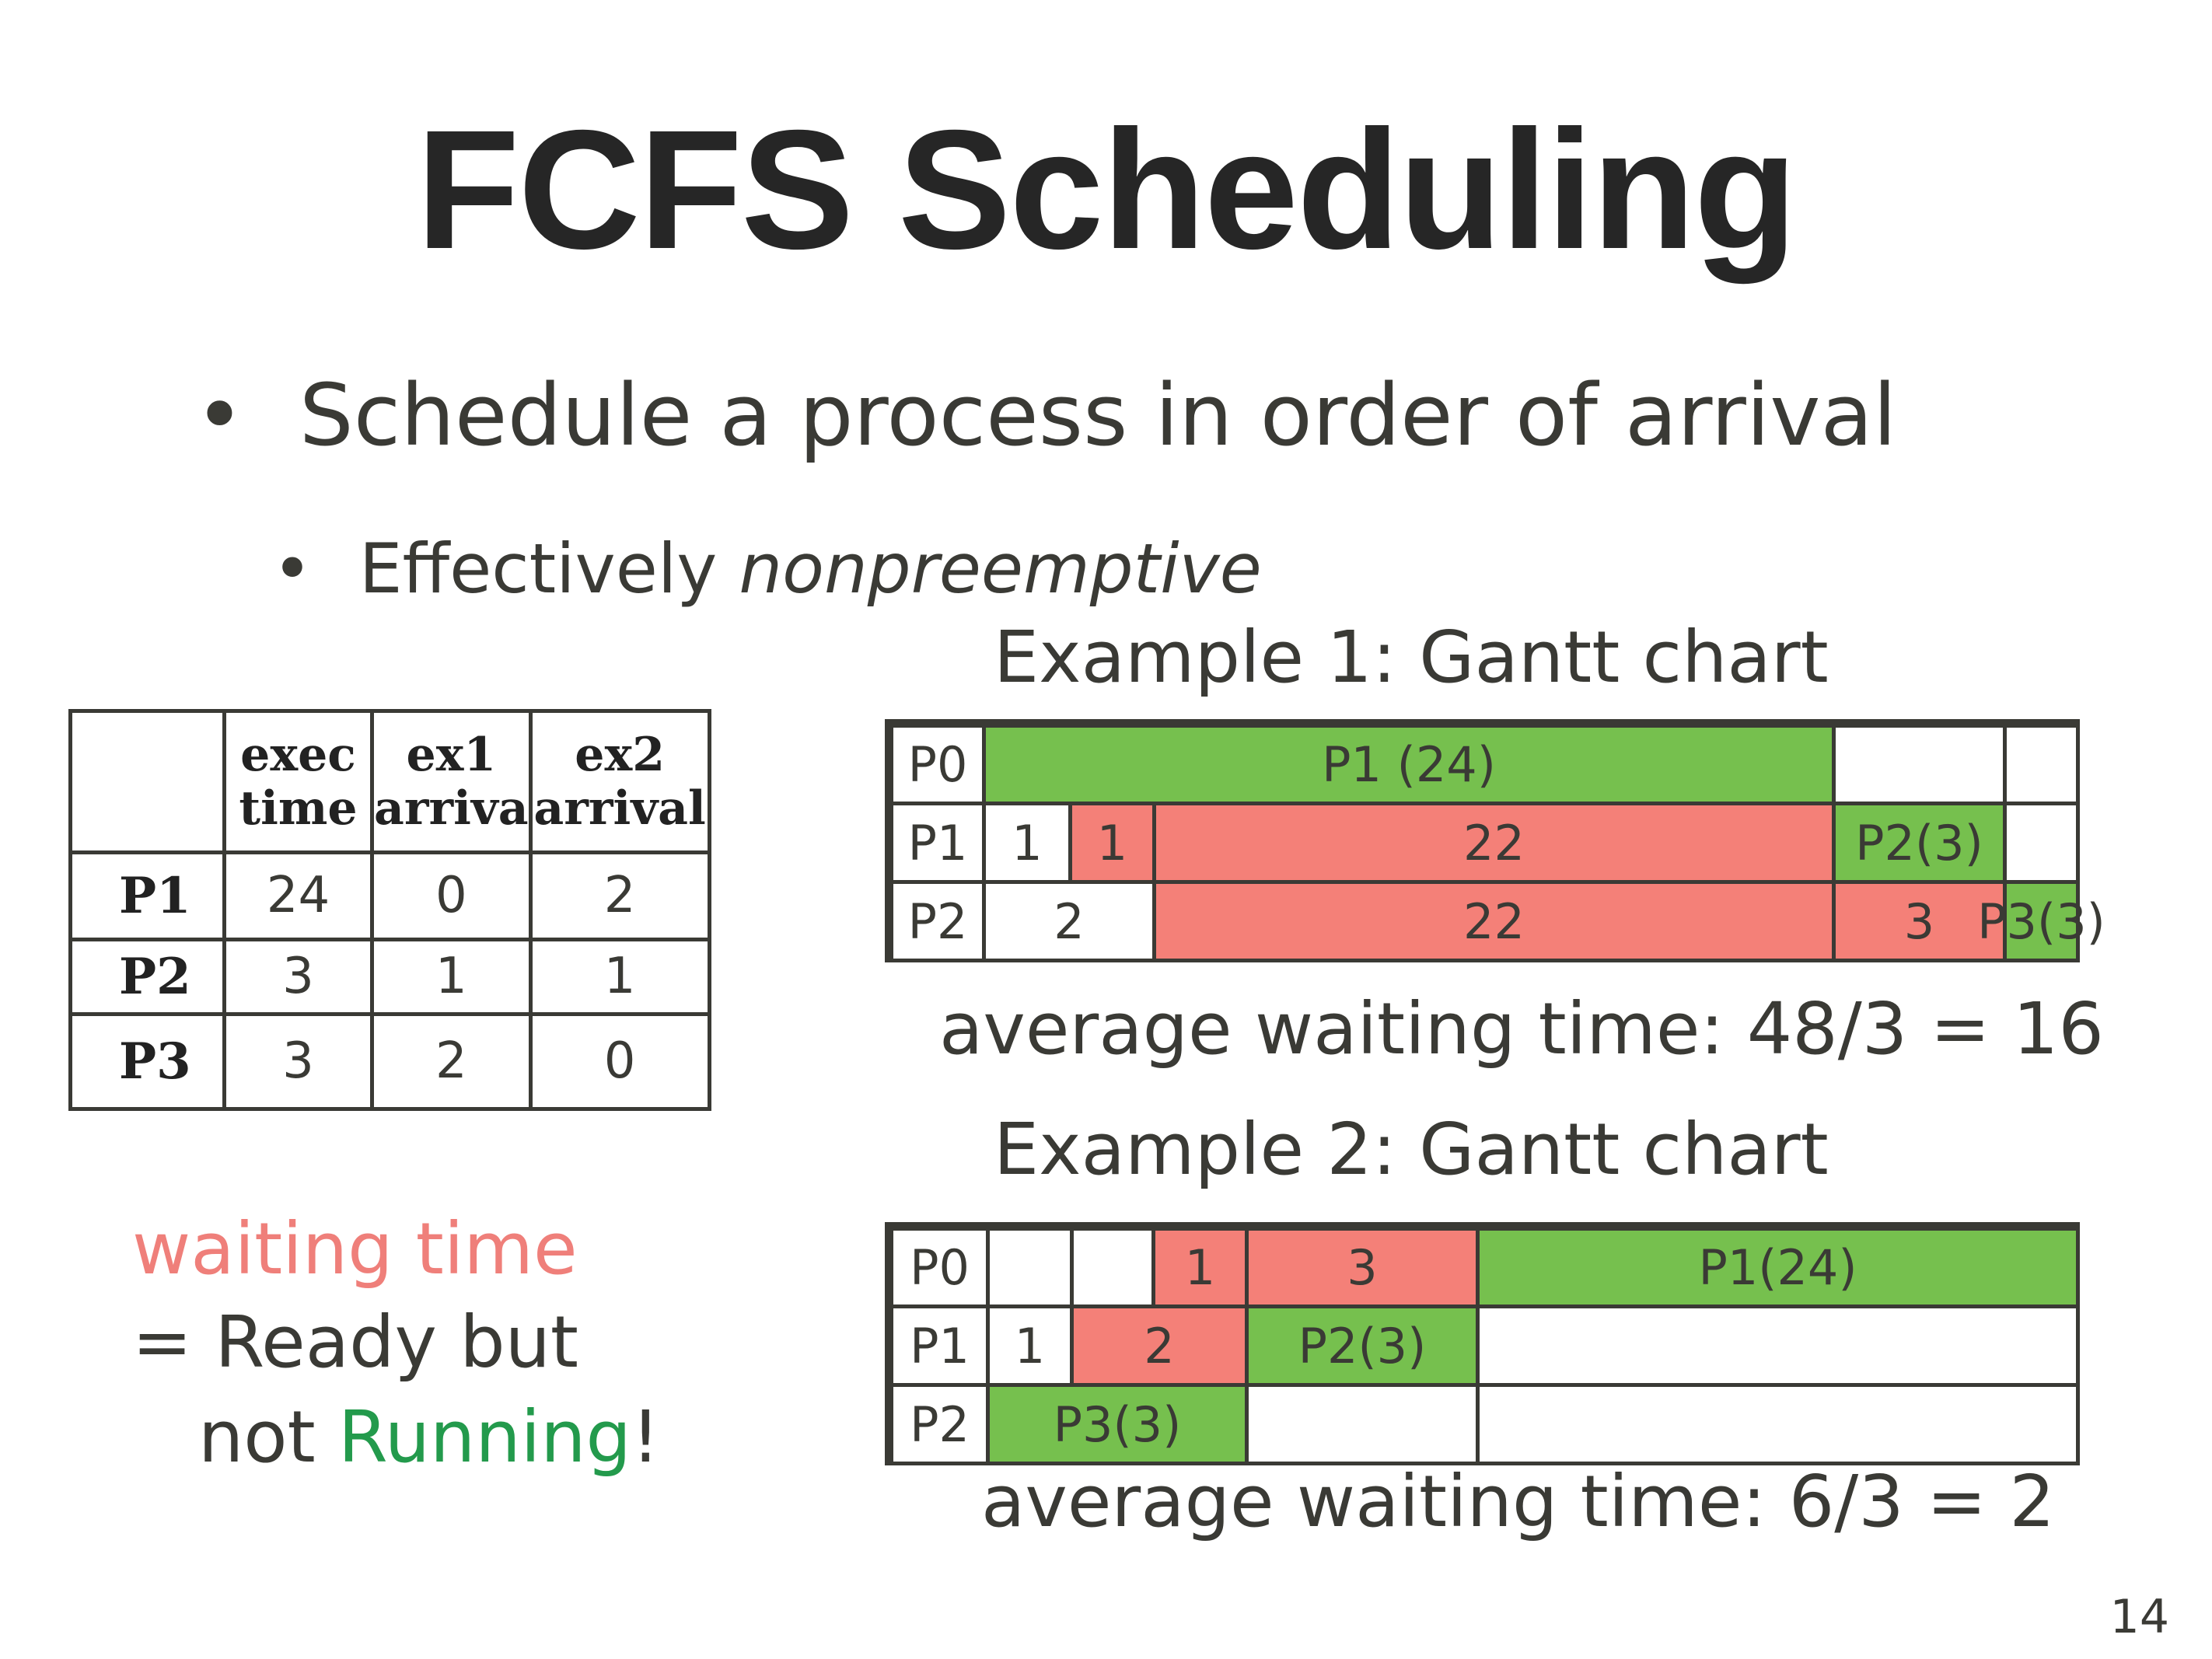 The width and height of the screenshot is (2212, 1659). What do you see at coordinates (451, 781) in the screenshot?
I see `table-header-cell: ex1 arriva` at bounding box center [451, 781].